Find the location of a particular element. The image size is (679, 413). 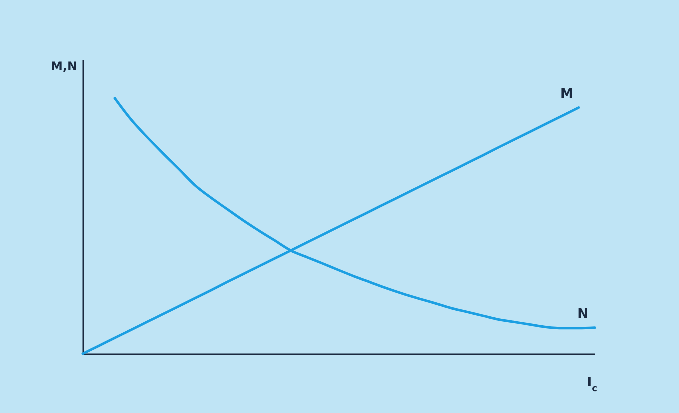

series-label: N is located at coordinates (583, 314).